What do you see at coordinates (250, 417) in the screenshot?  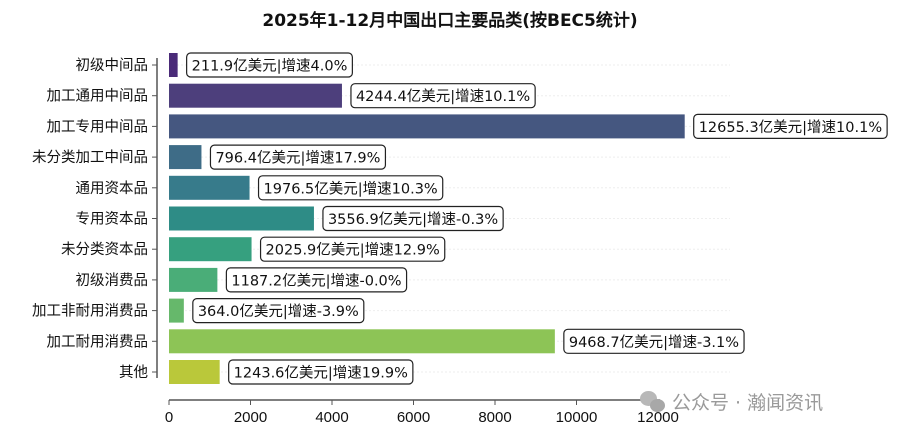 I see `x-tick-label: 2000` at bounding box center [250, 417].